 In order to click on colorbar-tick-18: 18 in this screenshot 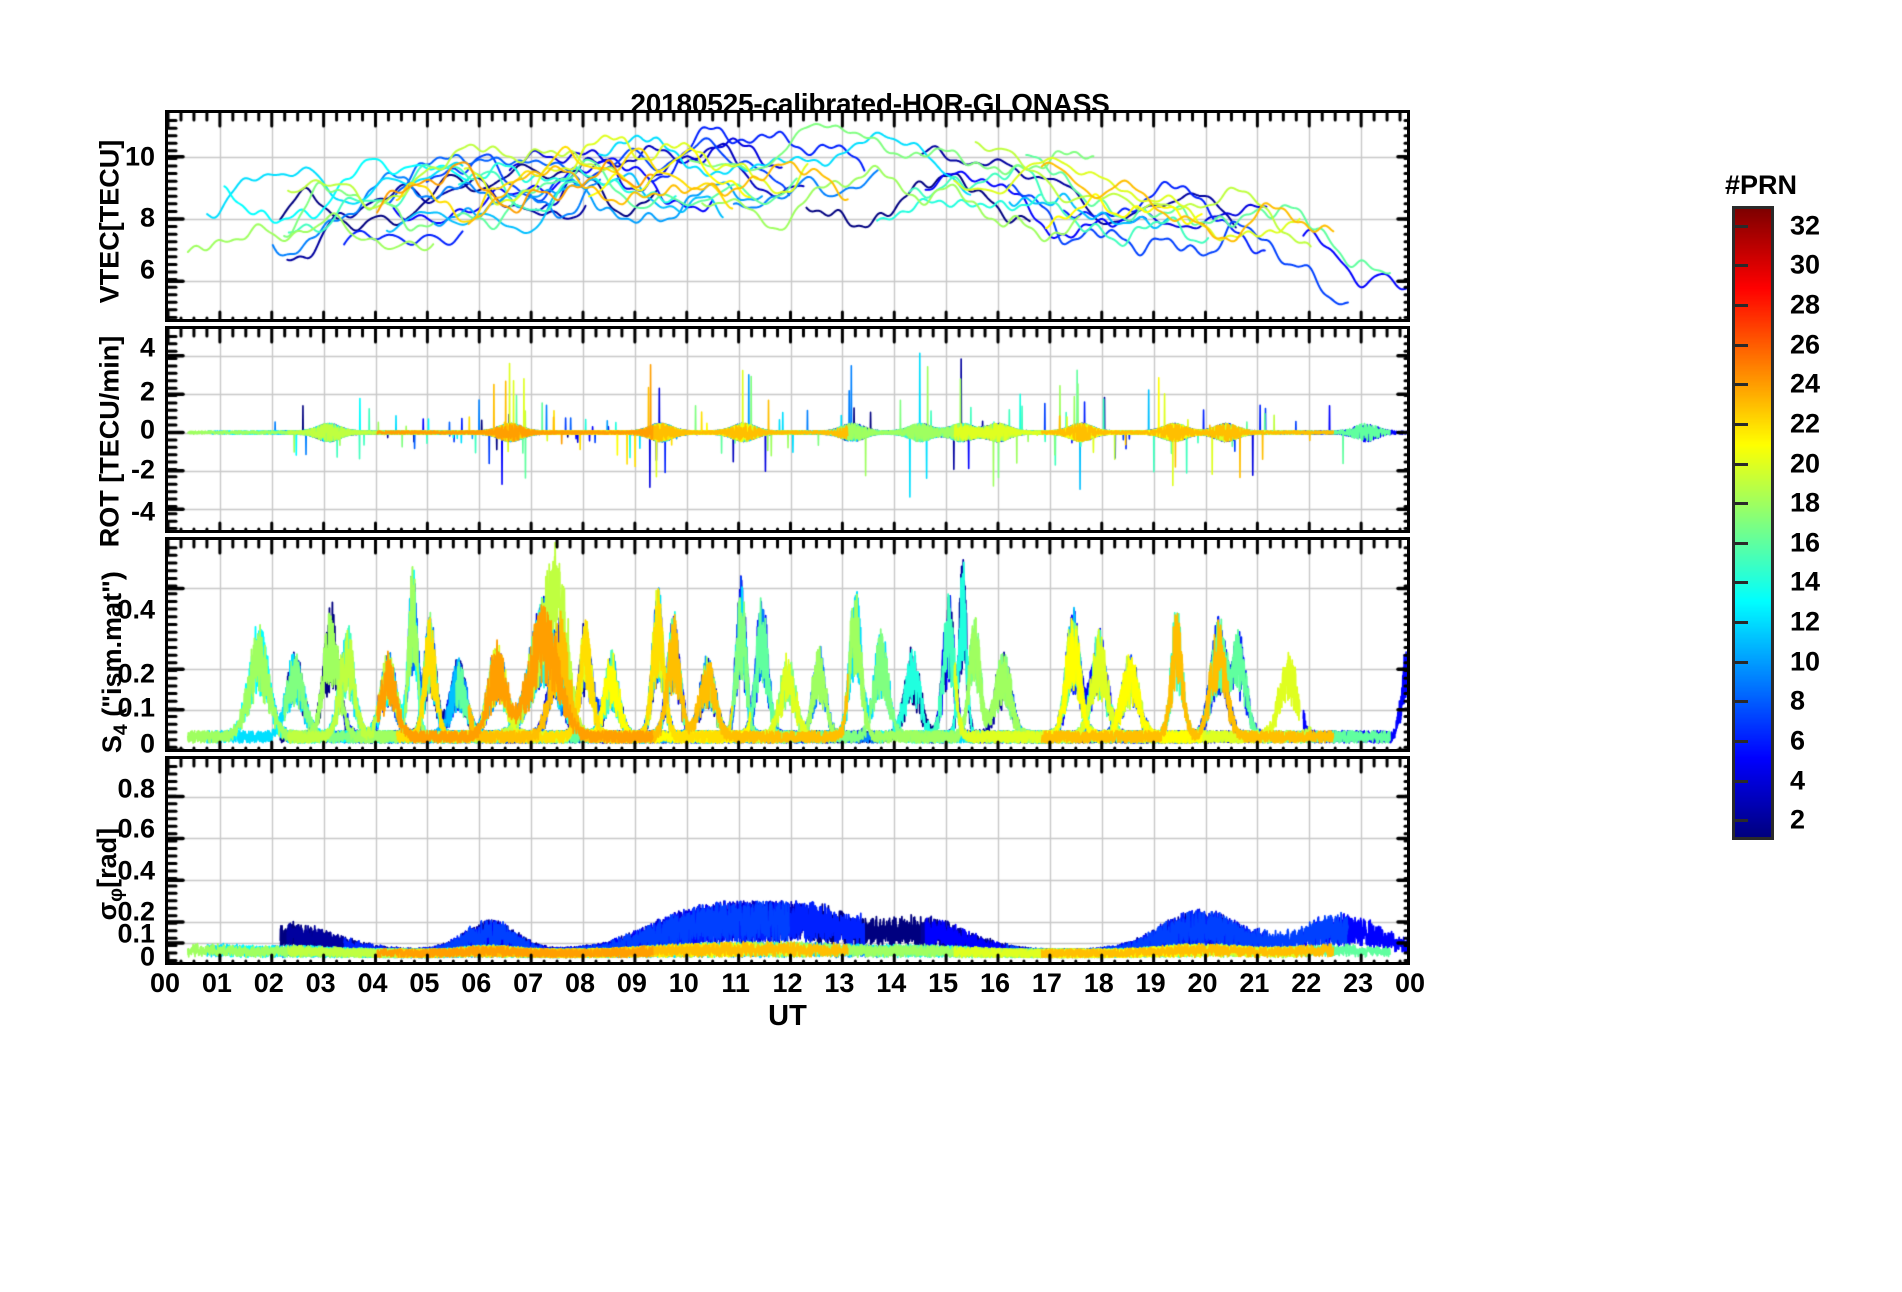, I will do `click(1805, 502)`.